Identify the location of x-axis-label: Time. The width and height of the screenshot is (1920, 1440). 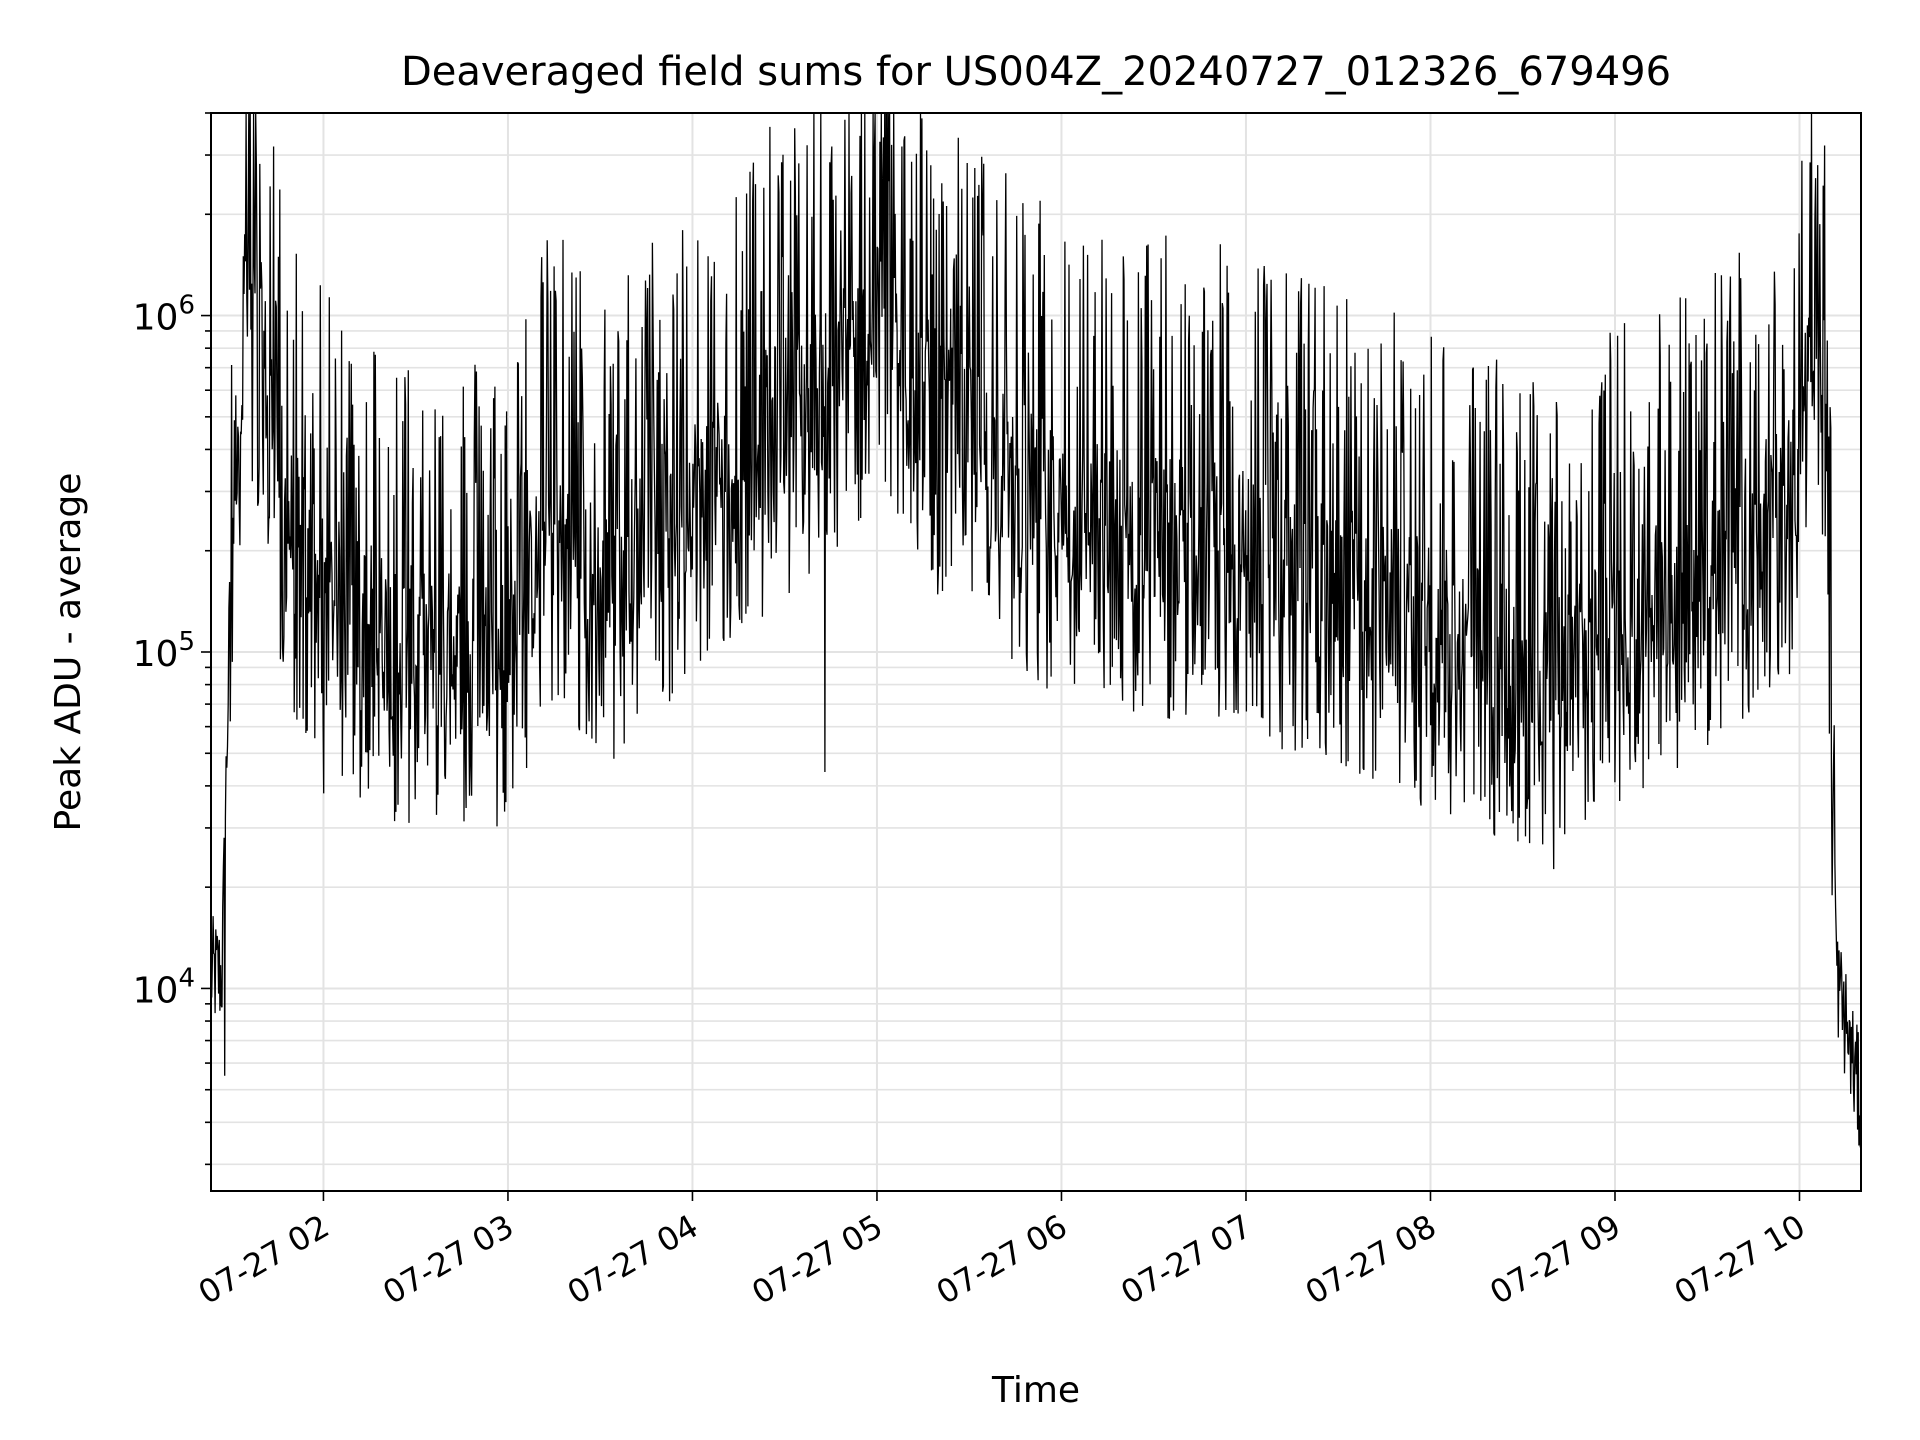
(1035, 1390).